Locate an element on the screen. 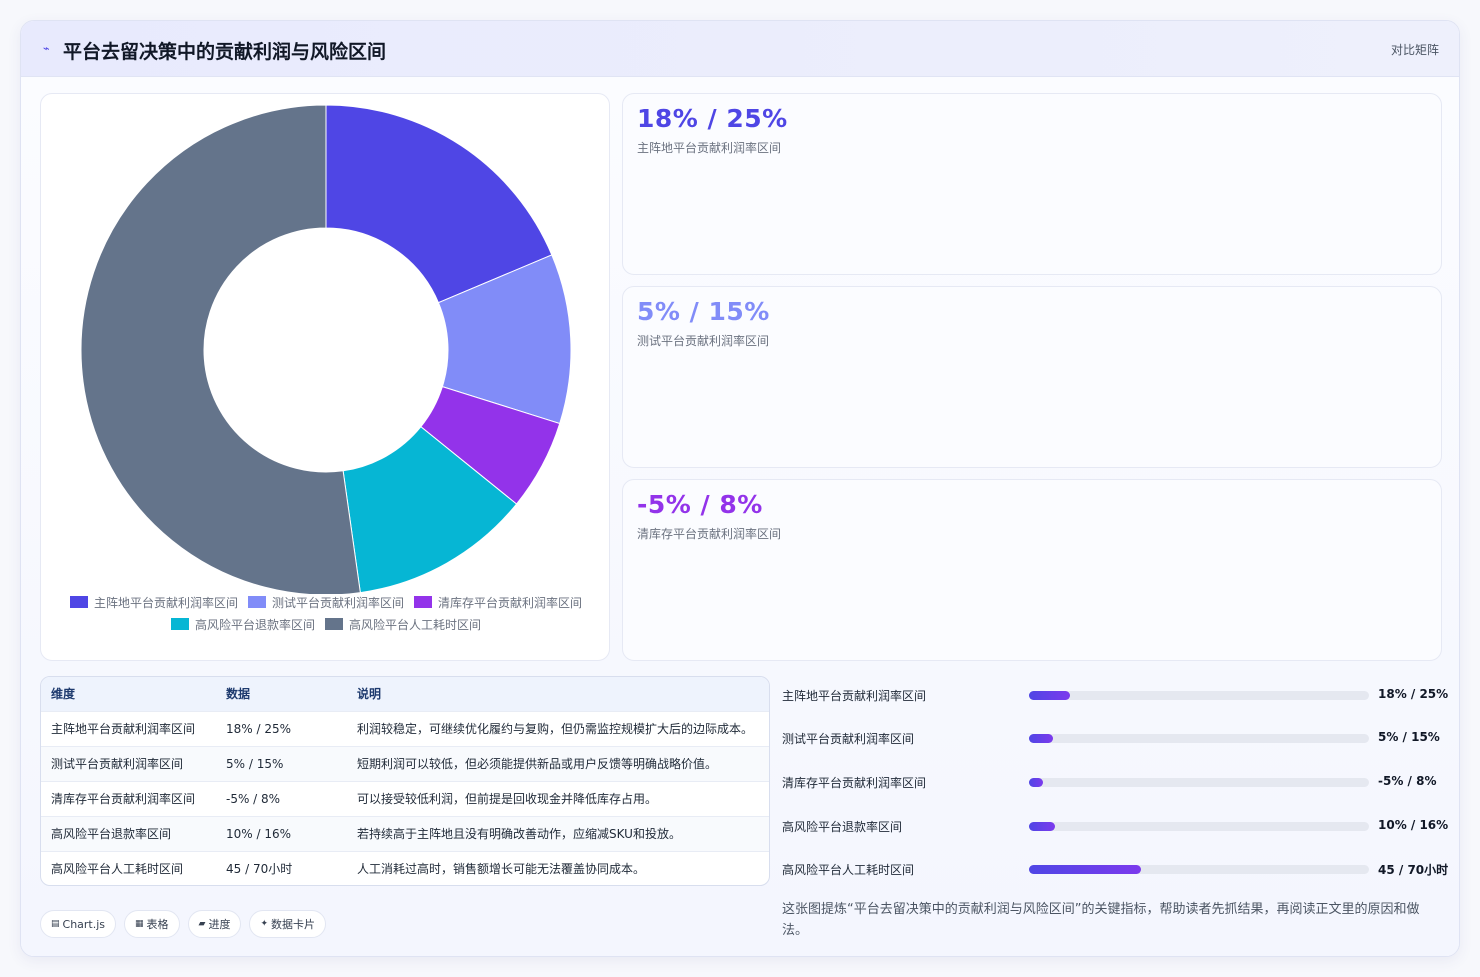 This screenshot has height=977, width=1480. progress-row: 测试平台贡献利润率区间 5% / 15% is located at coordinates (1112, 738).